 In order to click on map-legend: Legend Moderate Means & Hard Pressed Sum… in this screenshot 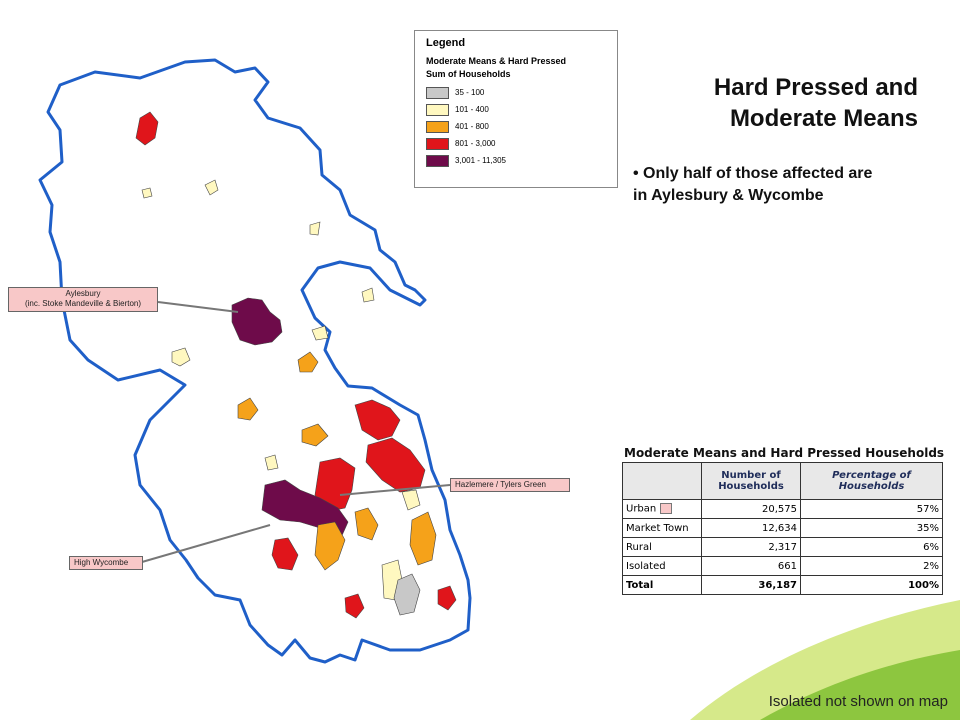, I will do `click(516, 109)`.